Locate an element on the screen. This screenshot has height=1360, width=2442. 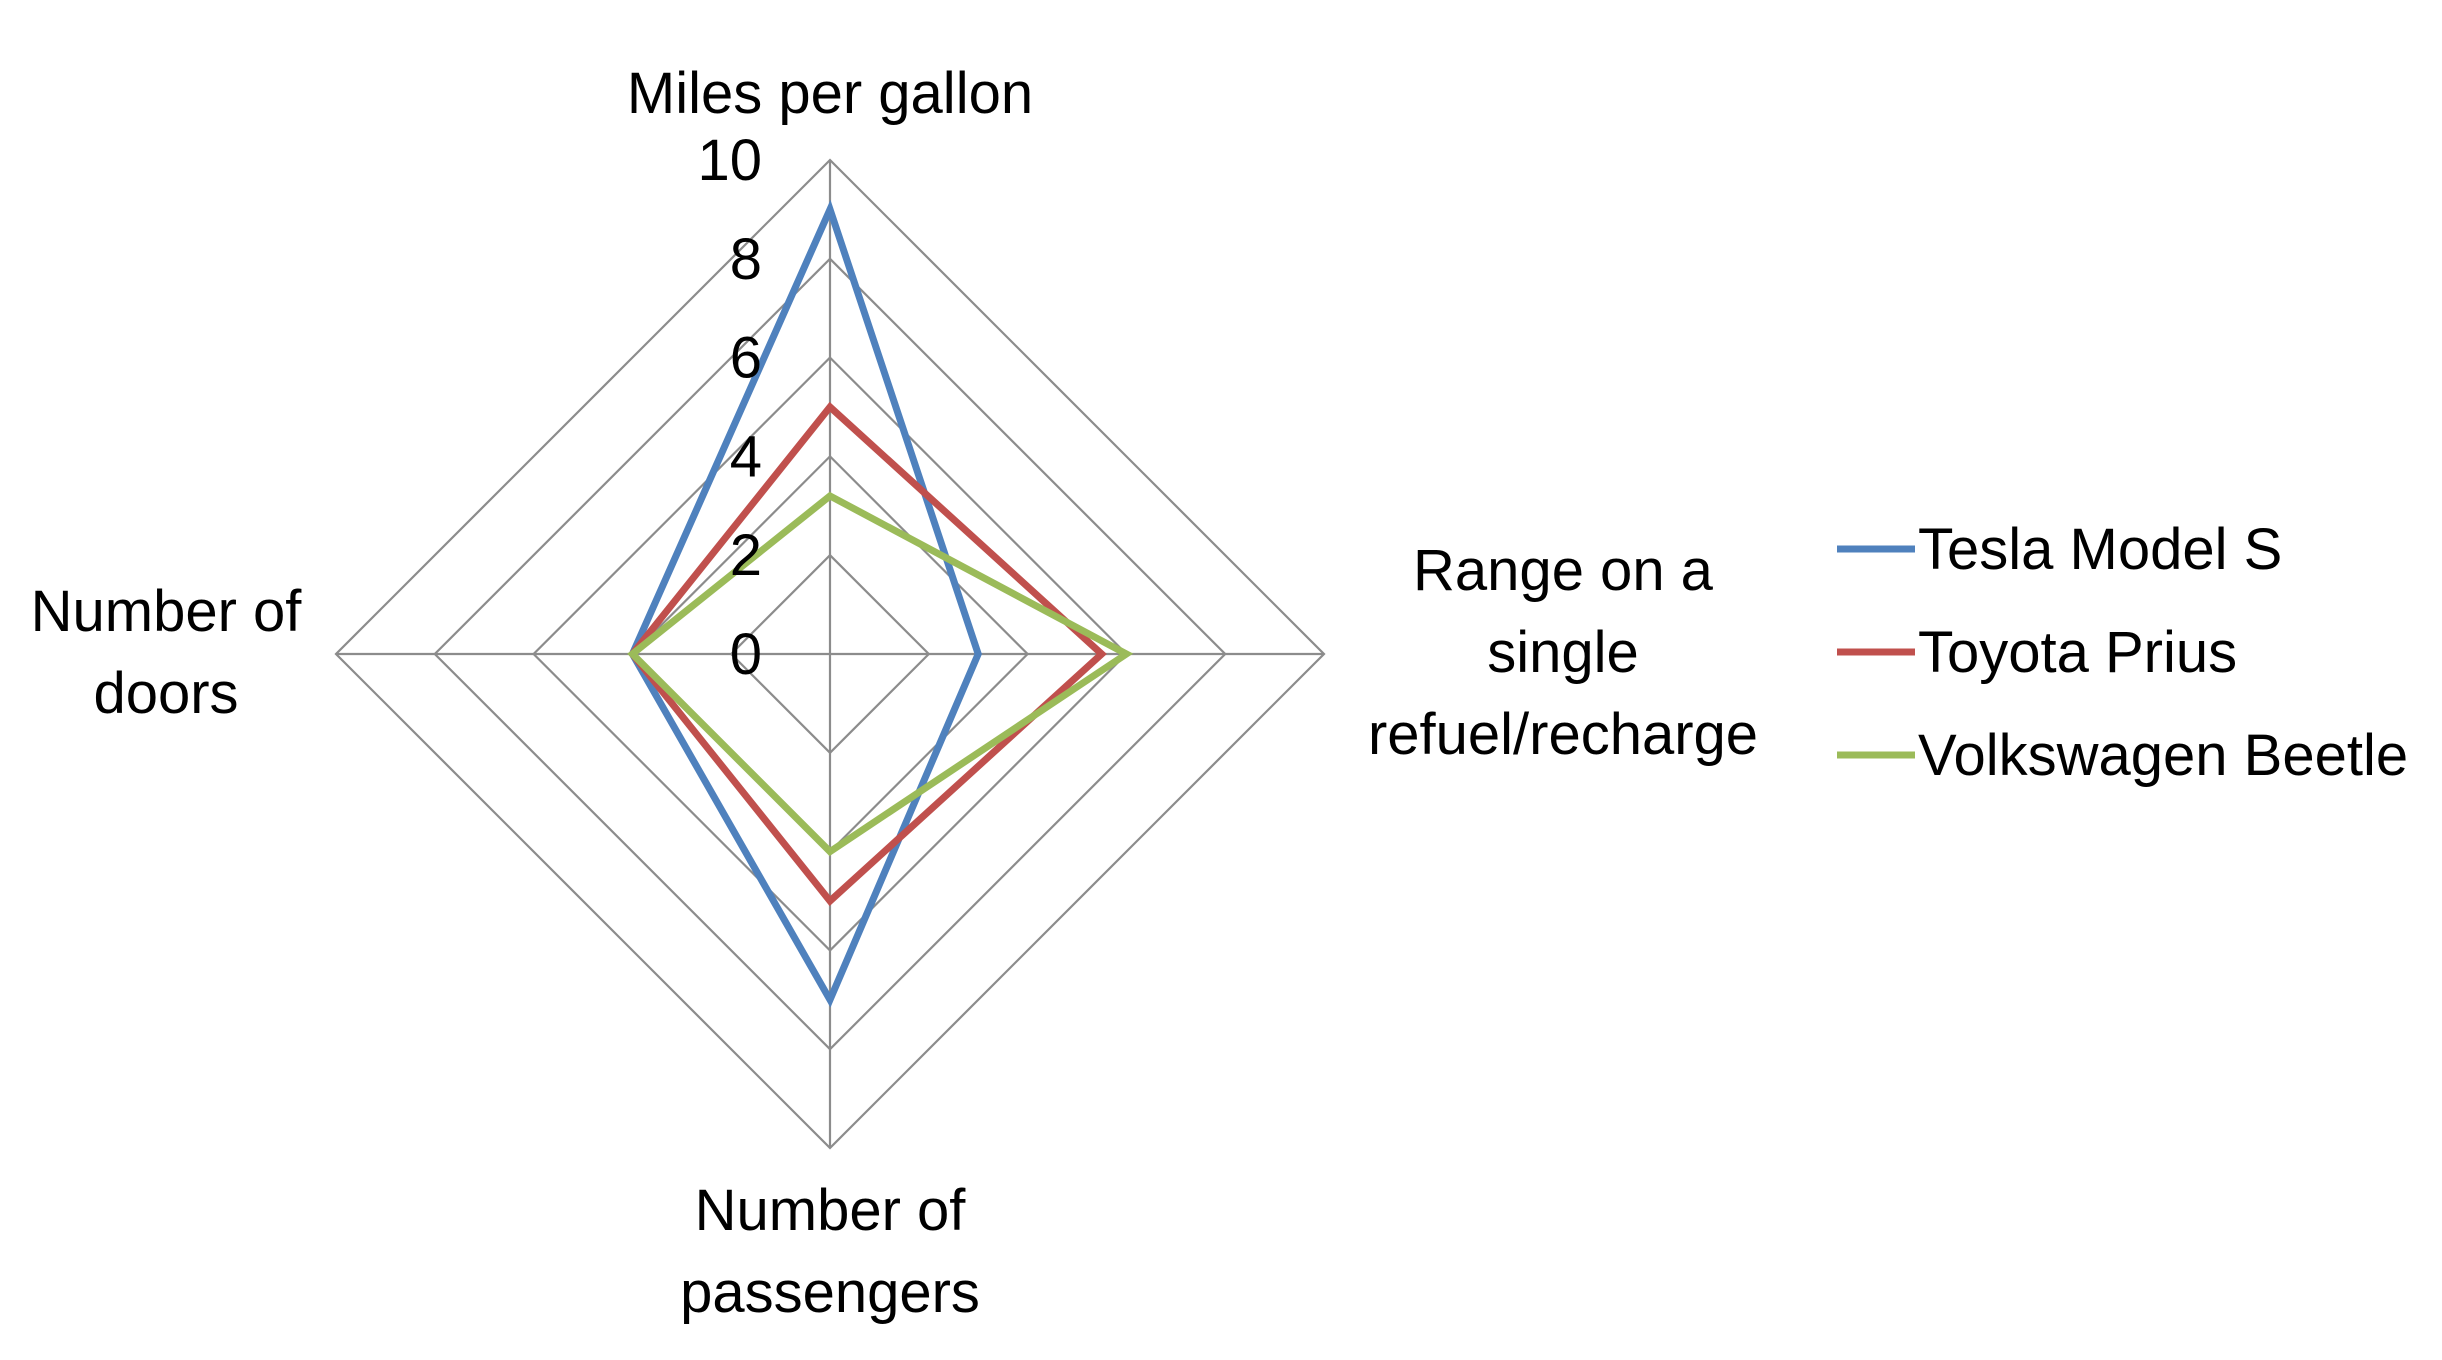
legend-label: Tesla Model S is located at coordinates (2100, 549).